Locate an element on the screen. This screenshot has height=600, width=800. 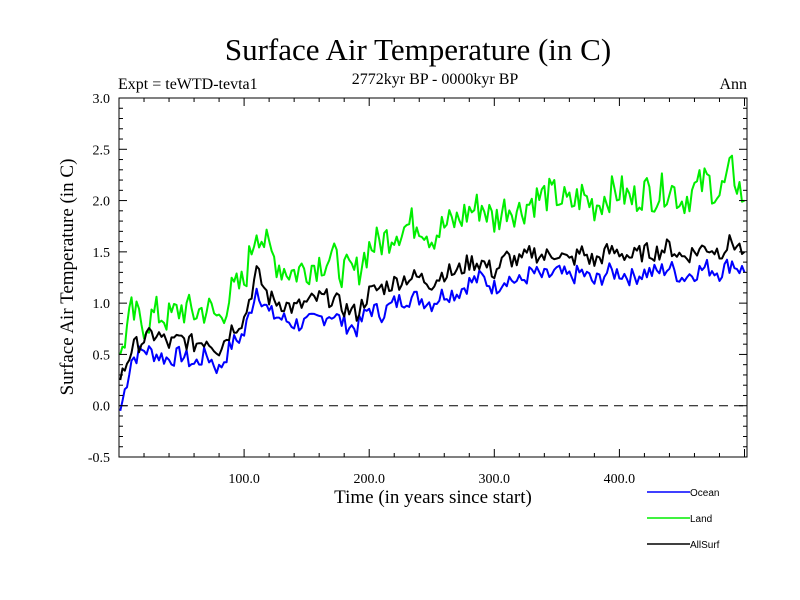
x-tick-label: 200.0 is located at coordinates (369, 479).